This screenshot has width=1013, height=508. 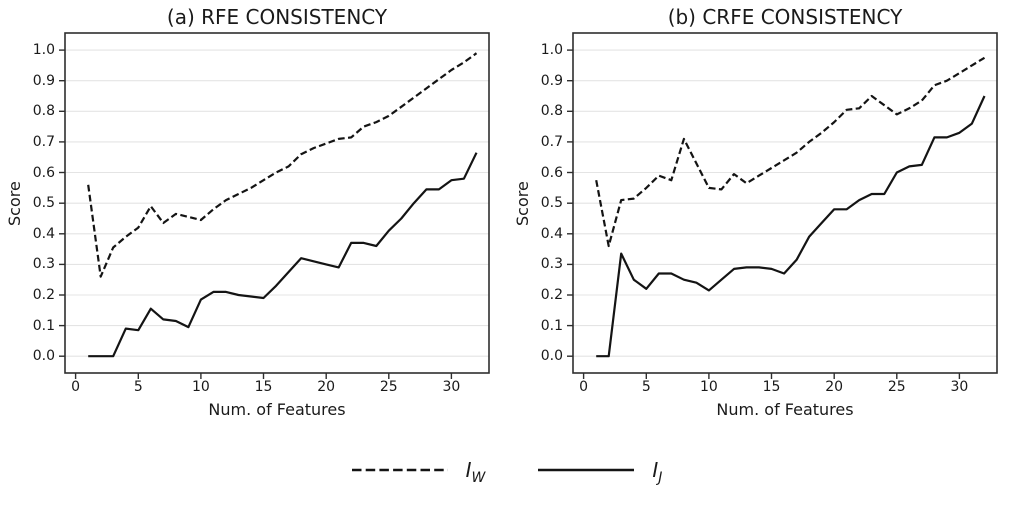 I want to click on legend-label-iw: IW, so click(x=475, y=471).